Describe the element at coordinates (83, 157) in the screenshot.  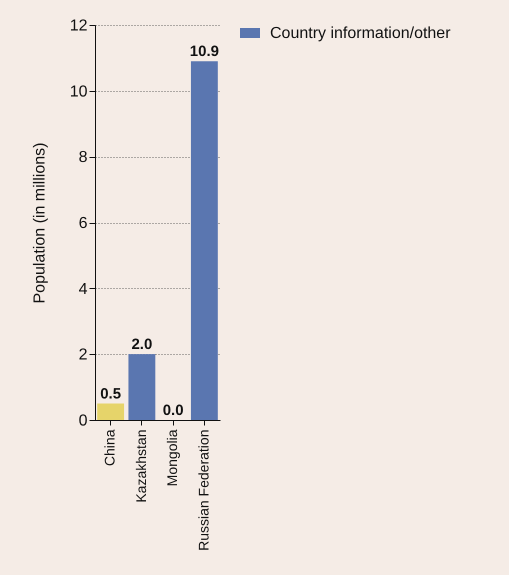
I see `y-tick-label: 8` at that location.